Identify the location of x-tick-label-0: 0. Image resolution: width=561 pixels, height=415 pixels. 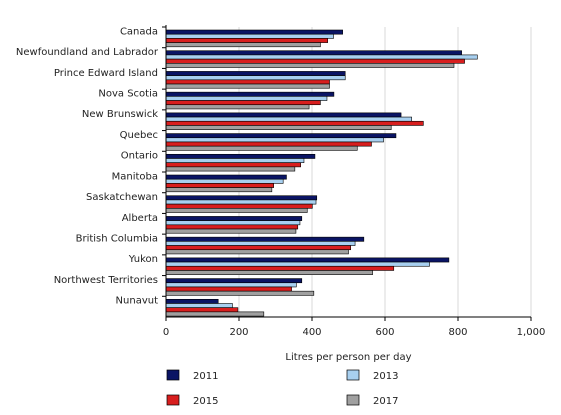
(166, 332).